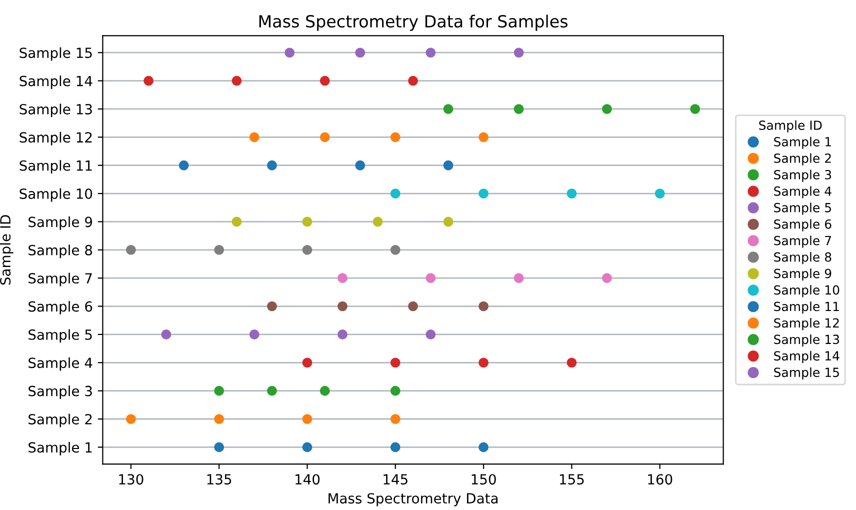 This screenshot has width=856, height=510. I want to click on legend-label: Sample 13, so click(807, 340).